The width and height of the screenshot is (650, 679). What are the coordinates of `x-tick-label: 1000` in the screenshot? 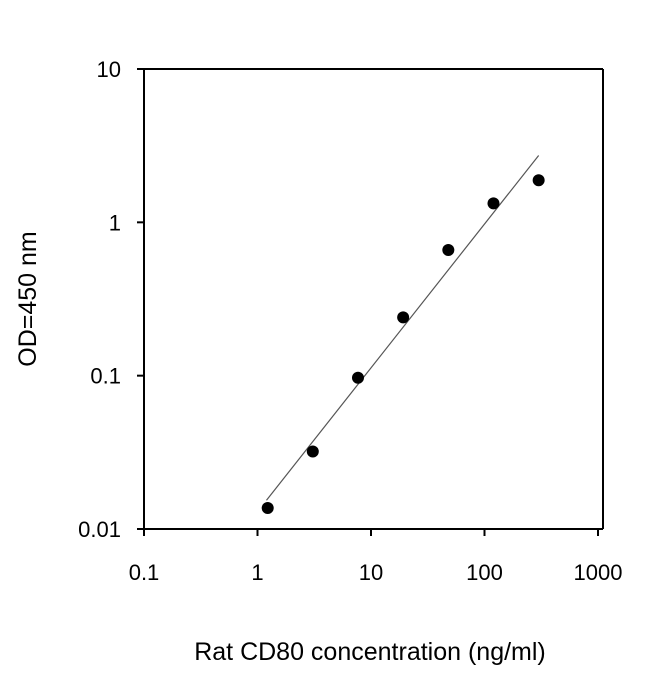 It's located at (598, 572).